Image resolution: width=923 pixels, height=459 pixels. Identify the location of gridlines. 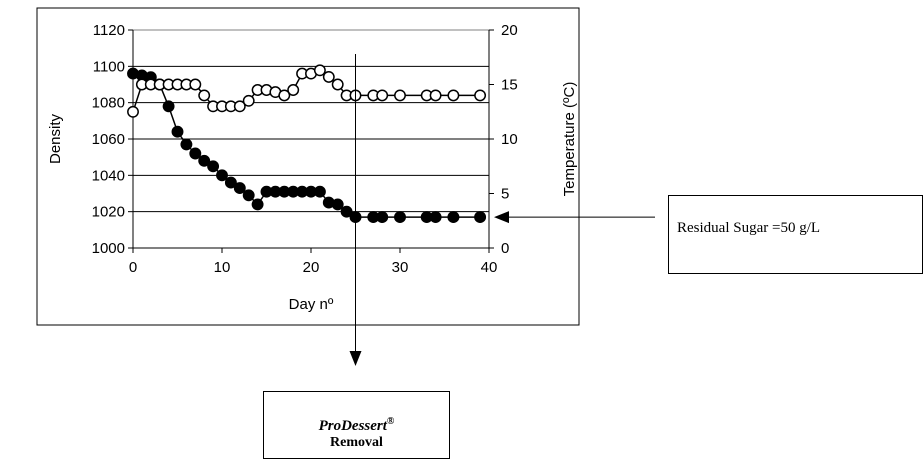
(311, 139).